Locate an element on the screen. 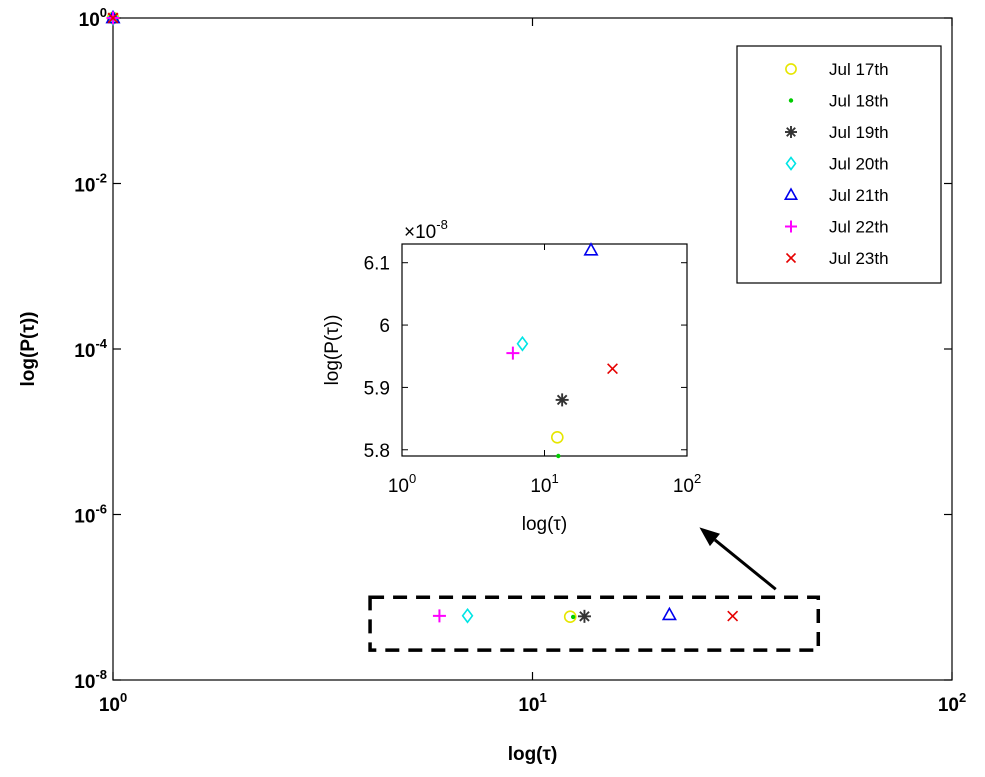  inset-marker-1-0-shape is located at coordinates (558, 456).